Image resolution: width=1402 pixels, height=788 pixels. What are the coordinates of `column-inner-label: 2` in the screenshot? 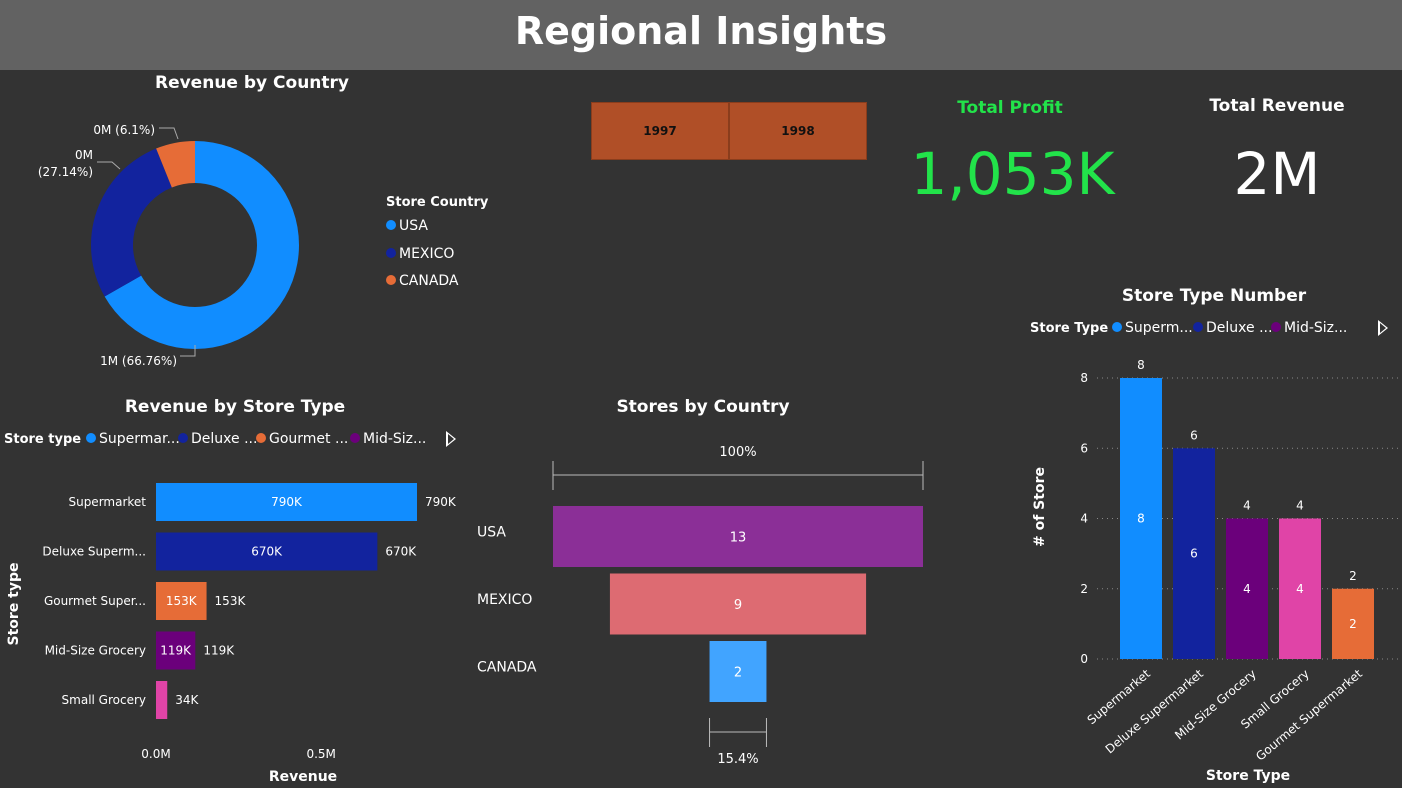 It's located at (1353, 624).